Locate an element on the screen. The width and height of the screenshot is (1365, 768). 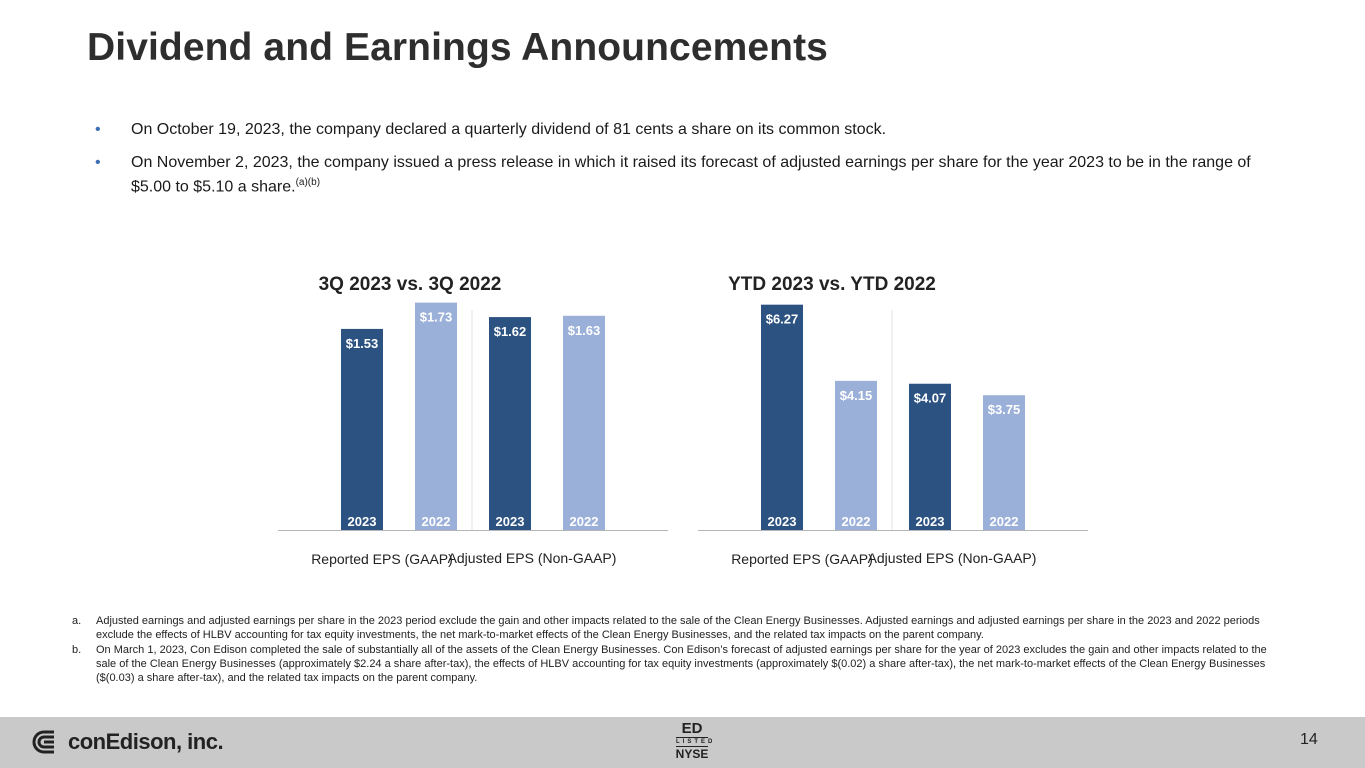
bar-value-label: $4.15 is located at coordinates (856, 395).